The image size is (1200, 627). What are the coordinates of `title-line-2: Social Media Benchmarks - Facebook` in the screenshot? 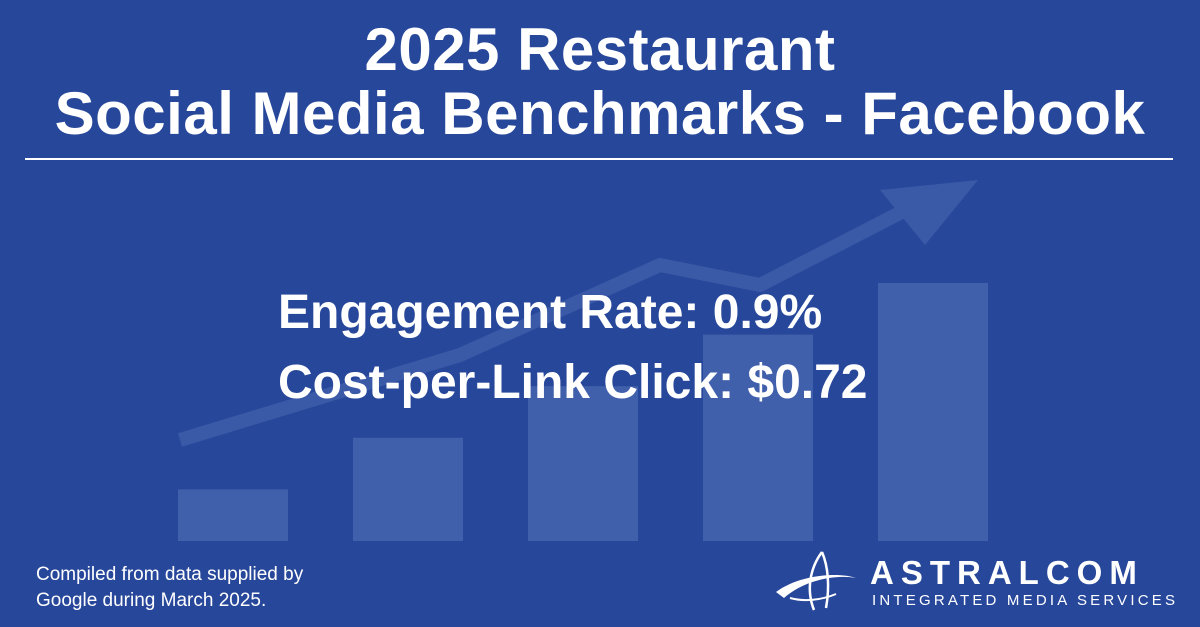 It's located at (600, 113).